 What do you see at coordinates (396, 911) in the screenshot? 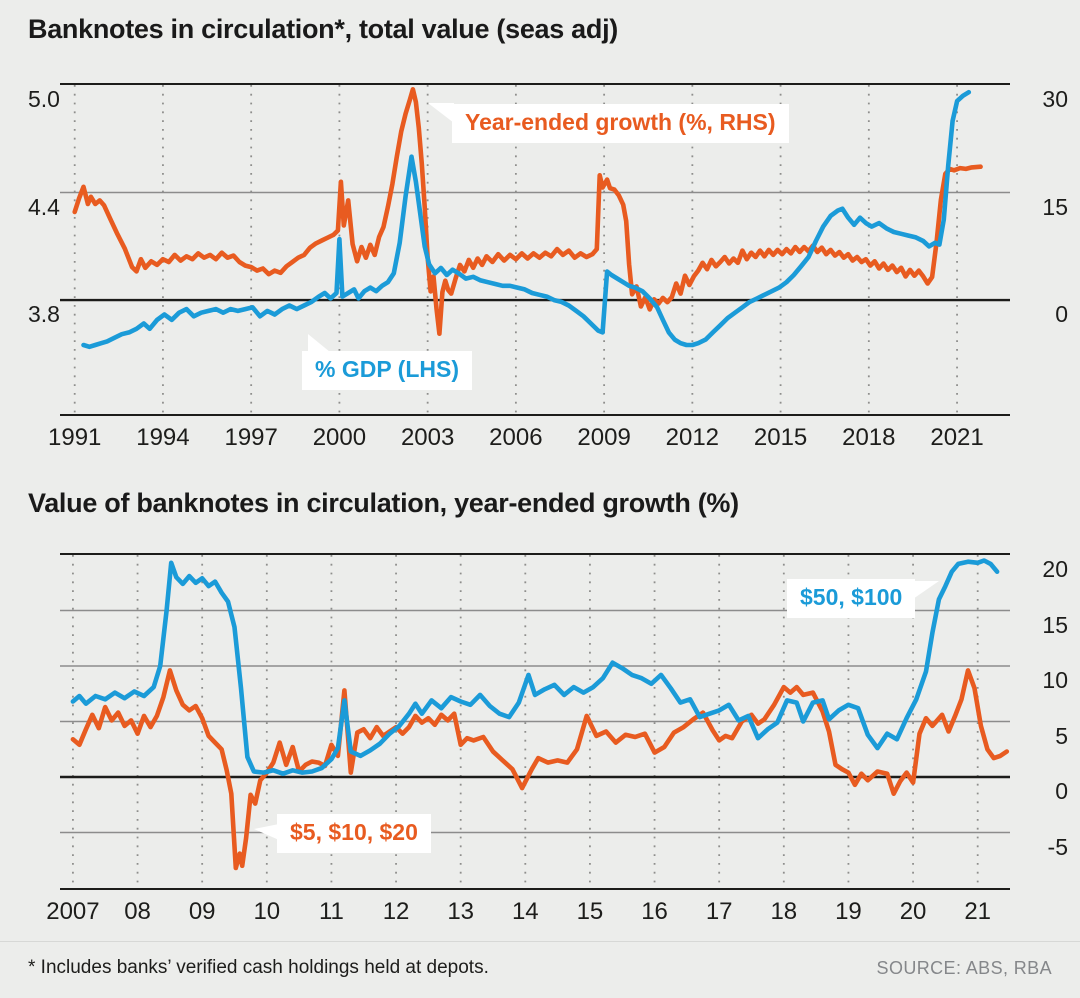
I see `x-axis-label: 12` at bounding box center [396, 911].